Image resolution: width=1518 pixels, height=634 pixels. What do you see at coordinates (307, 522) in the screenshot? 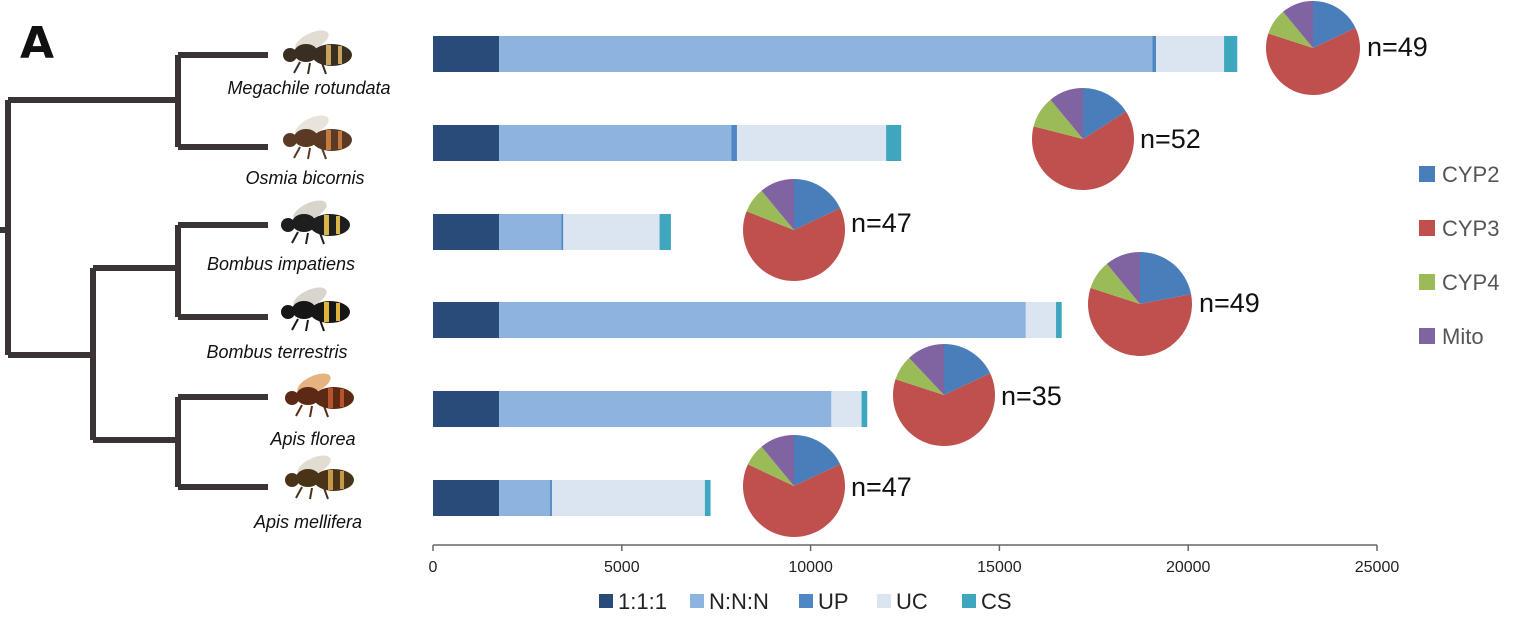
I see `species-label: Apis mellifera` at bounding box center [307, 522].